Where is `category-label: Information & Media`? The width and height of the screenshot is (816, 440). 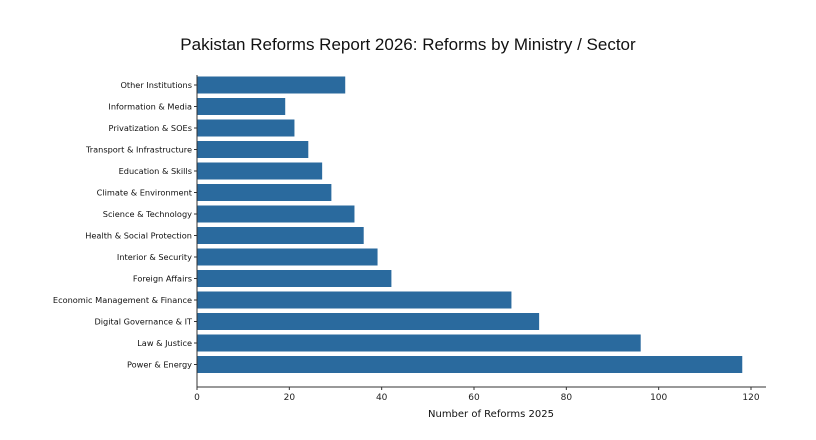 category-label: Information & Media is located at coordinates (150, 107).